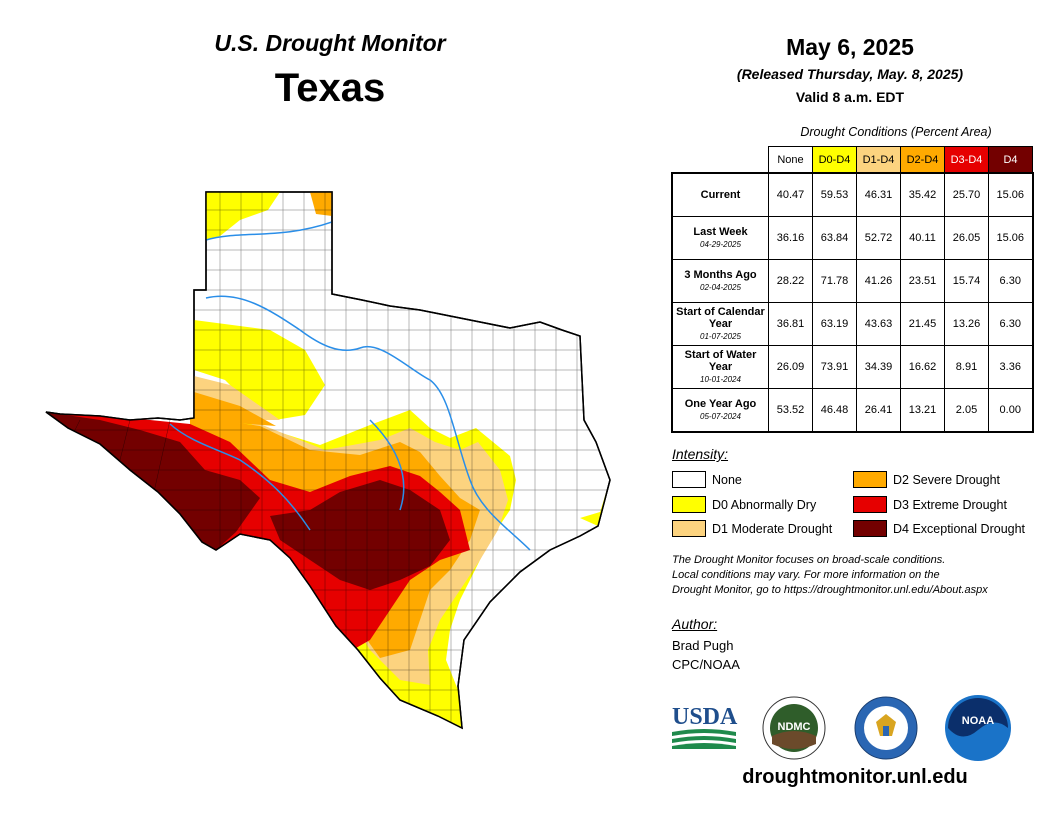  What do you see at coordinates (720, 403) in the screenshot?
I see `row-label-text: One Year Ago` at bounding box center [720, 403].